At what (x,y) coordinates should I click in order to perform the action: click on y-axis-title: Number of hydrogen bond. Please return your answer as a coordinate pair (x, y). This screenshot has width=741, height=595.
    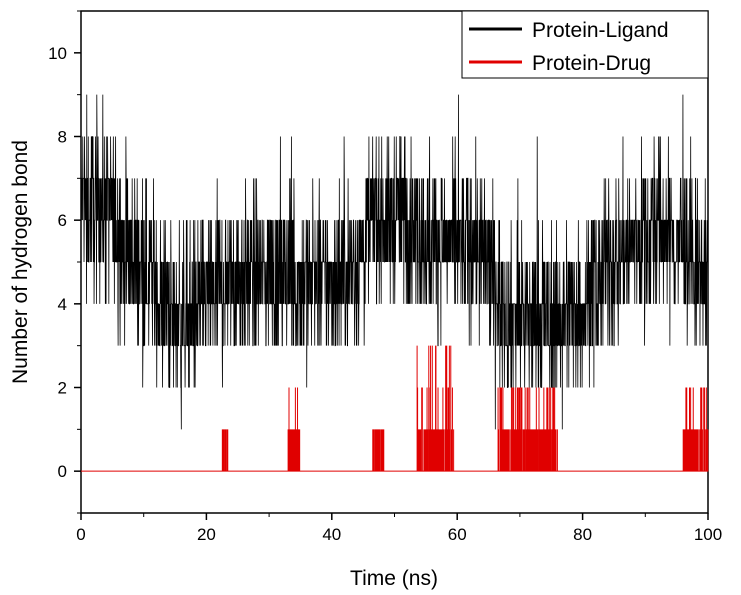
    Looking at the image, I should click on (20, 262).